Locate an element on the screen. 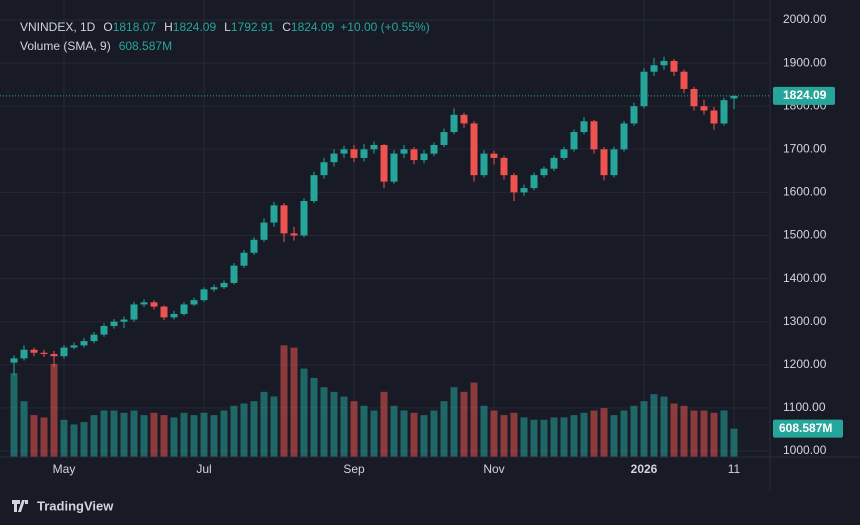 The width and height of the screenshot is (860, 525). logo: TradingView is located at coordinates (63, 505).